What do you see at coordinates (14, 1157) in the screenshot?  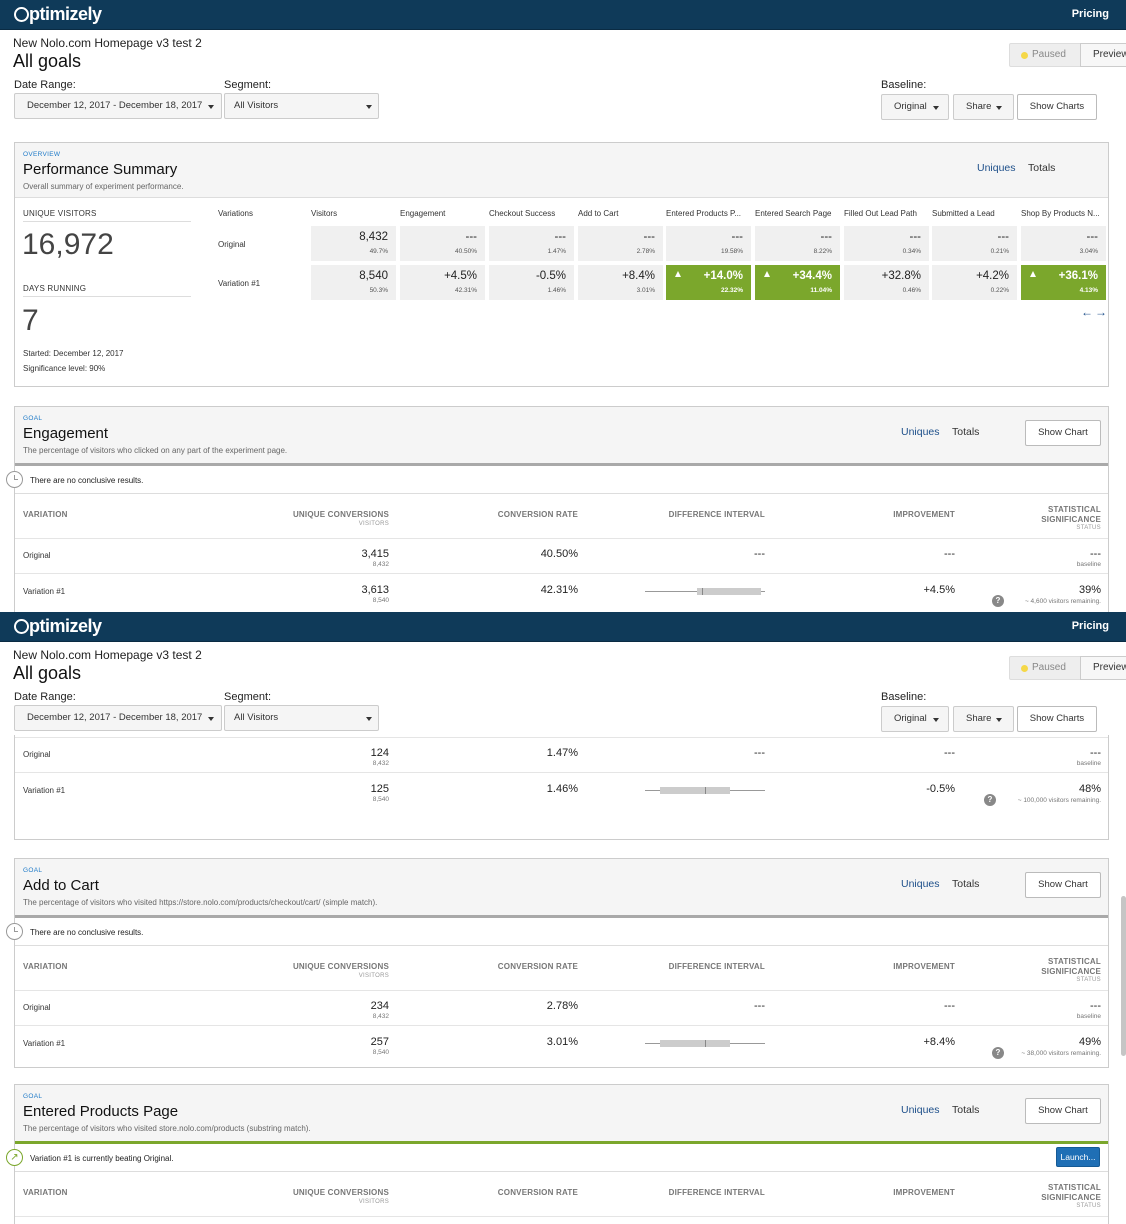 I see `trending-up-icon: ↗` at bounding box center [14, 1157].